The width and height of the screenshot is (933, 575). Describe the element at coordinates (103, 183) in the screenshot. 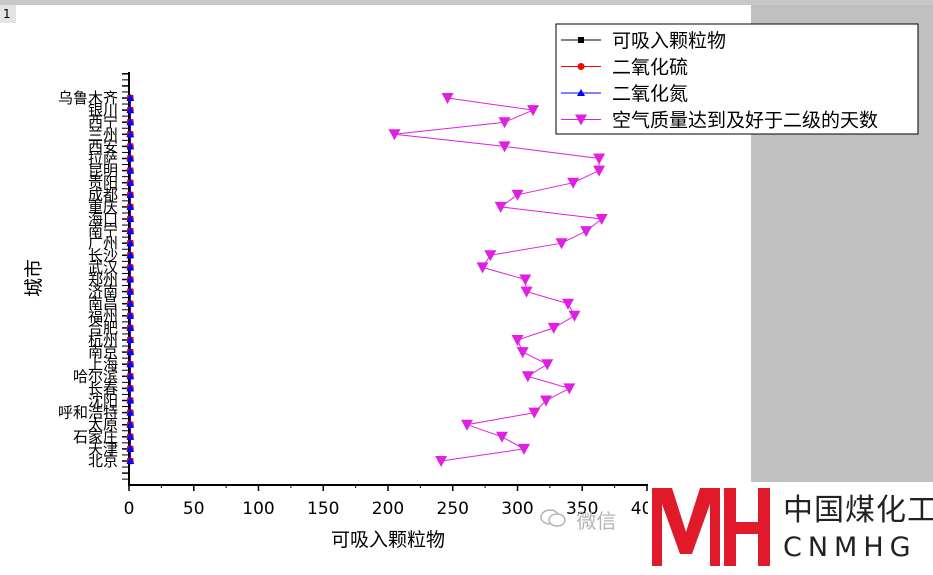

I see `y-tick-label: 贵阳` at that location.